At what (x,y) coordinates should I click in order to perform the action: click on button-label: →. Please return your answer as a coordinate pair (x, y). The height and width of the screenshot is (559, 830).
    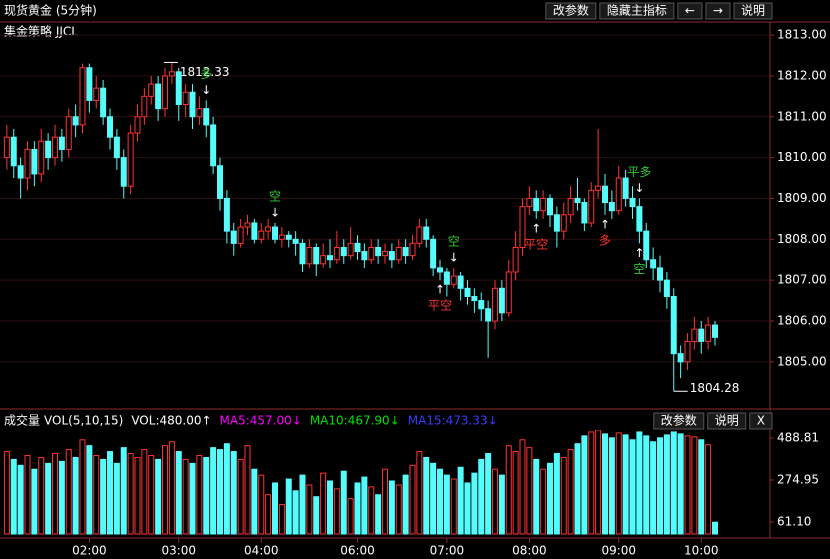
    Looking at the image, I should click on (718, 11).